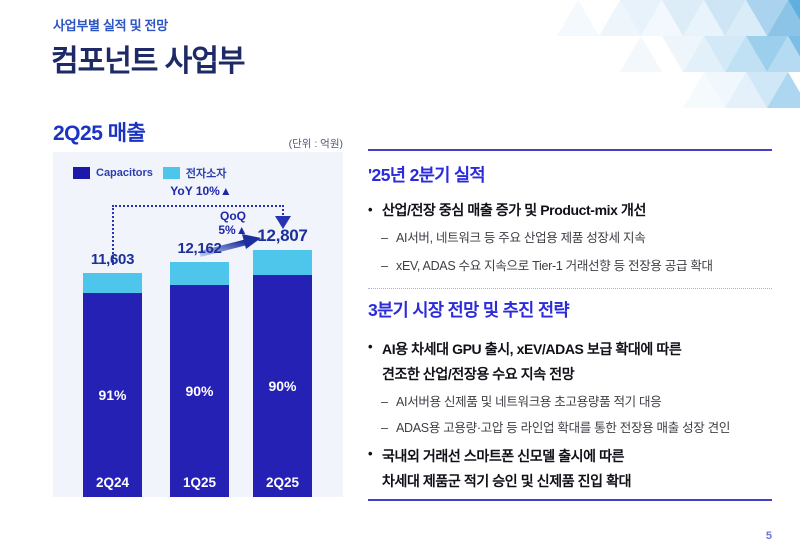  I want to click on sub-text: AI서버, 네트워크 등 주요 산업용 제품 성장세 지속, so click(521, 238).